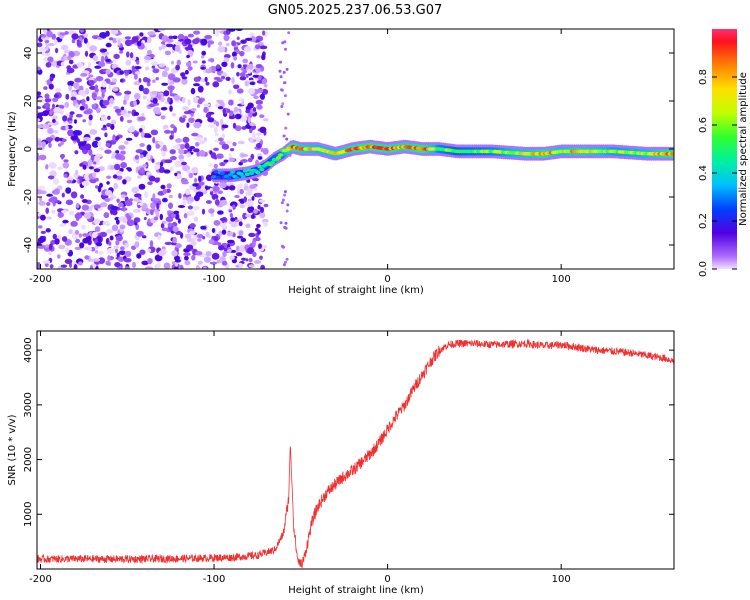 The height and width of the screenshot is (600, 750). What do you see at coordinates (561, 279) in the screenshot?
I see `x-tick-label: 100` at bounding box center [561, 279].